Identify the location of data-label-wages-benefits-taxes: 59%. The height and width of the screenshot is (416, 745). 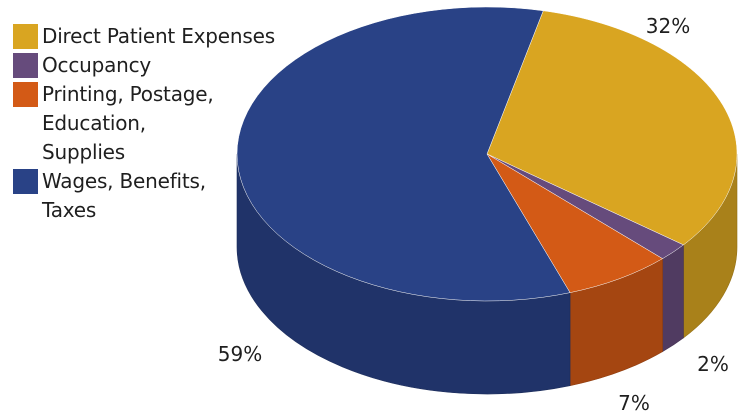
(240, 354).